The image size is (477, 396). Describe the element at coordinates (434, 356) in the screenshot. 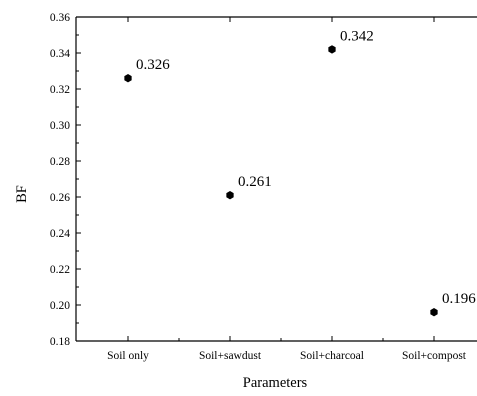

I see `x-tick-label: Soil+compost` at that location.